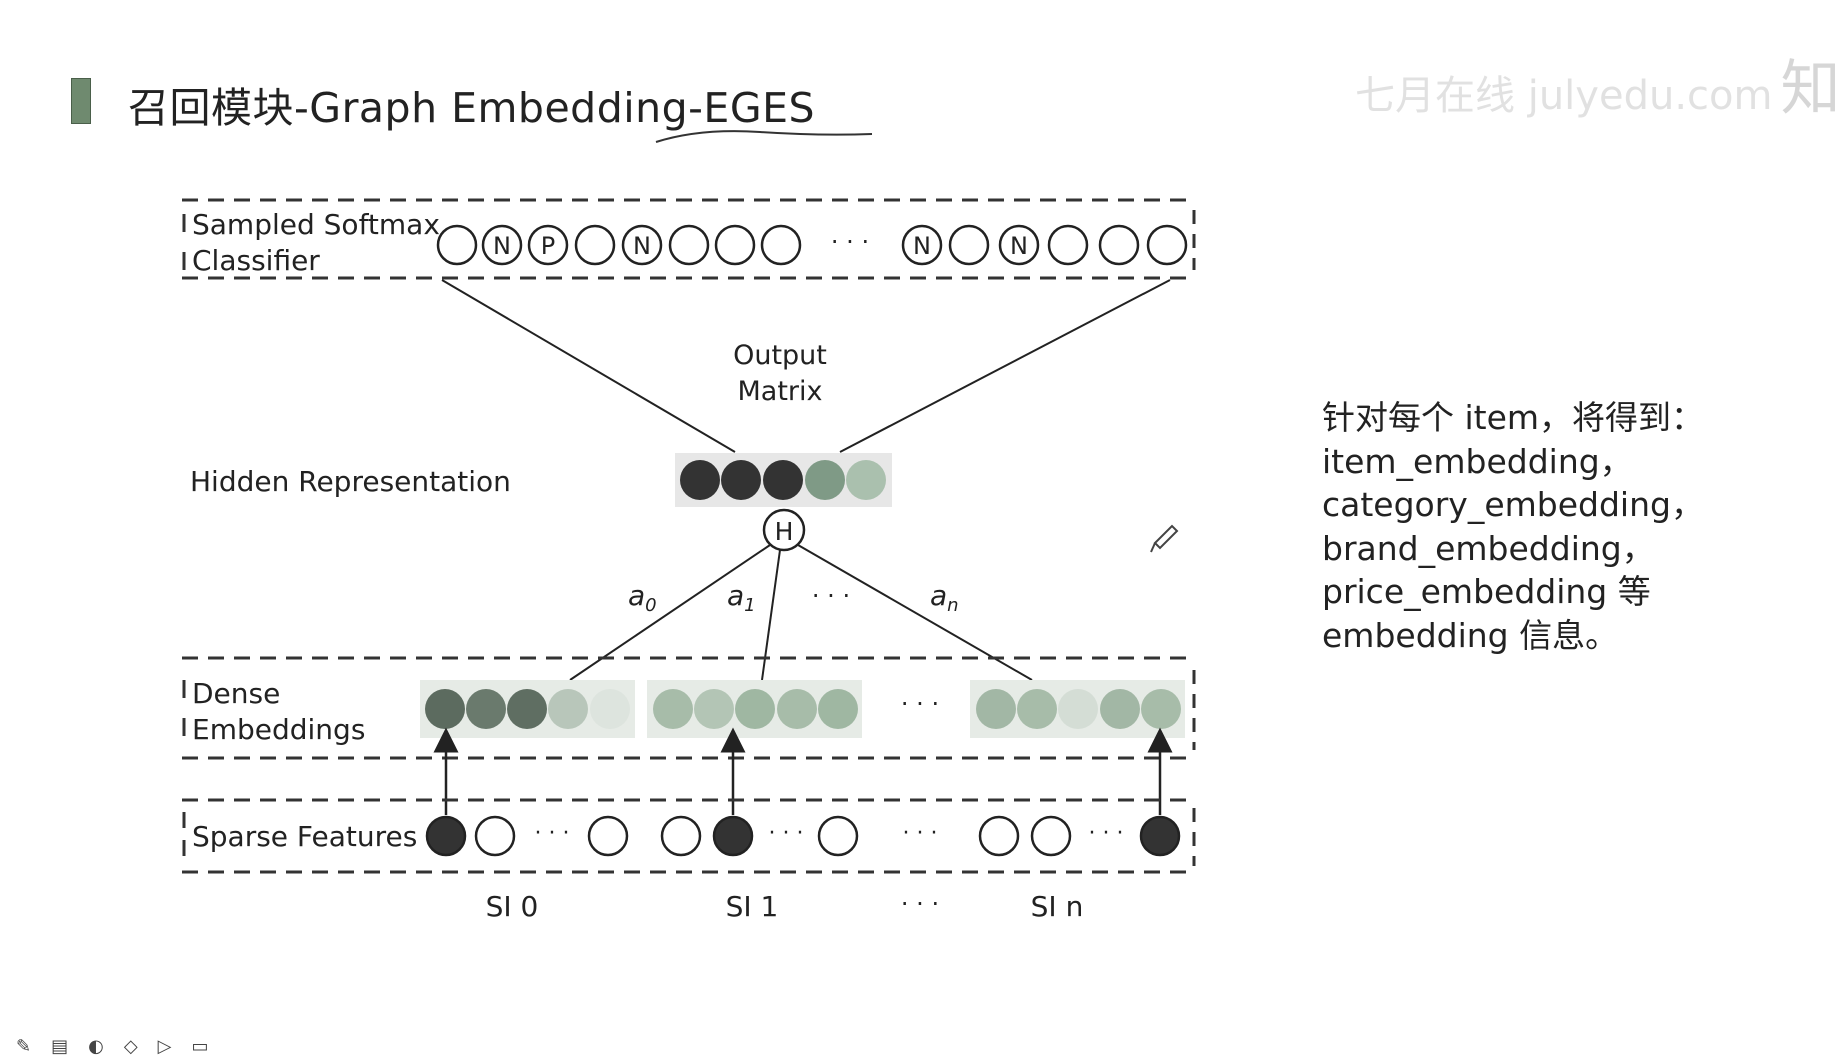 The image size is (1842, 1057). I want to click on h-node, so click(784, 530).